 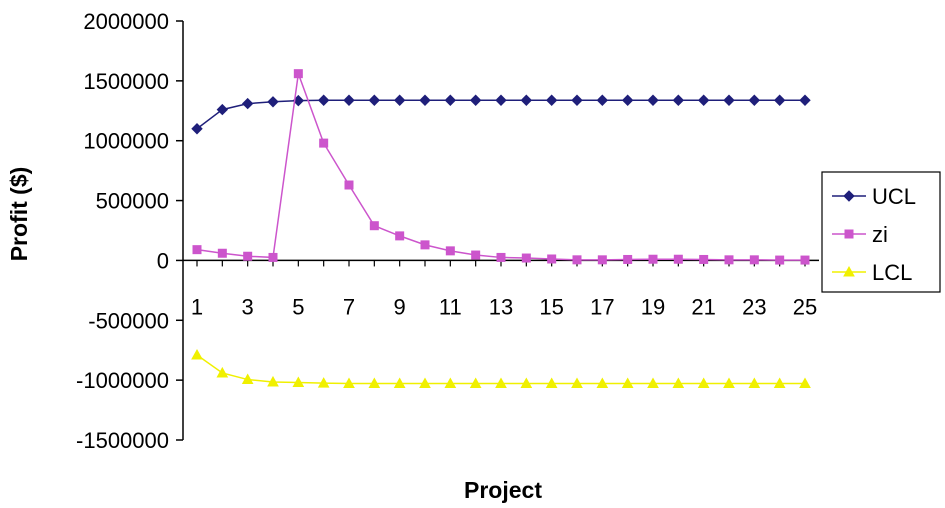 What do you see at coordinates (551, 306) in the screenshot?
I see `x-tick-label: 15` at bounding box center [551, 306].